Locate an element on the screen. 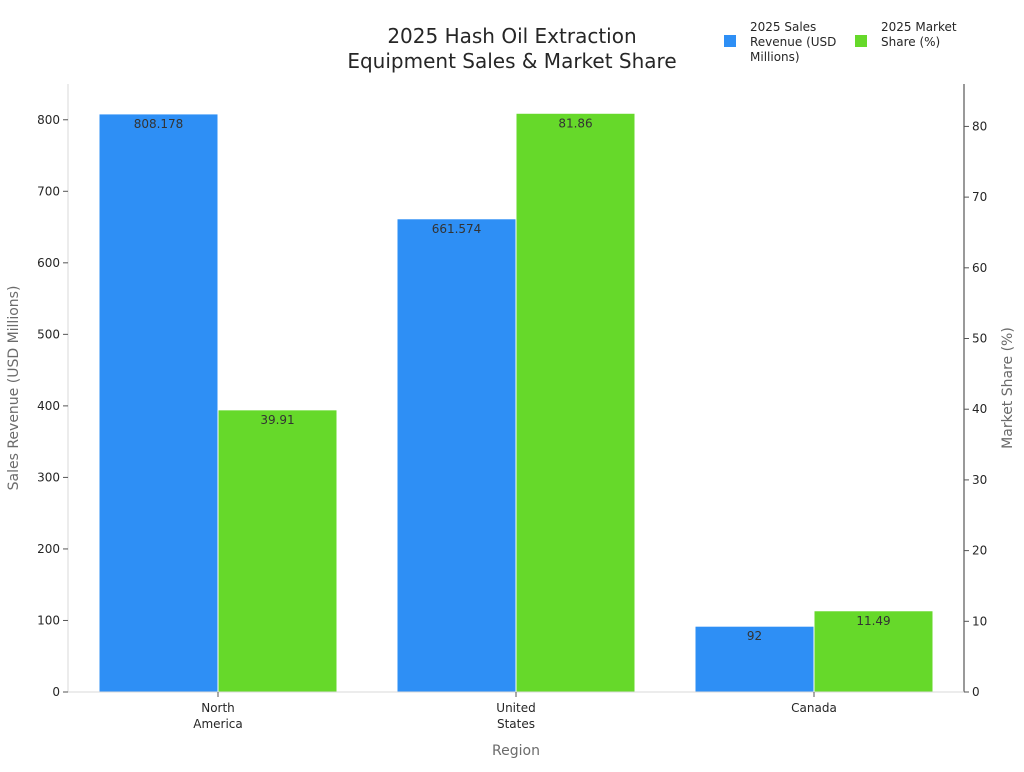 The height and width of the screenshot is (772, 1024). left-axis-title: Sales Revenue (USD Millions) is located at coordinates (14, 388).